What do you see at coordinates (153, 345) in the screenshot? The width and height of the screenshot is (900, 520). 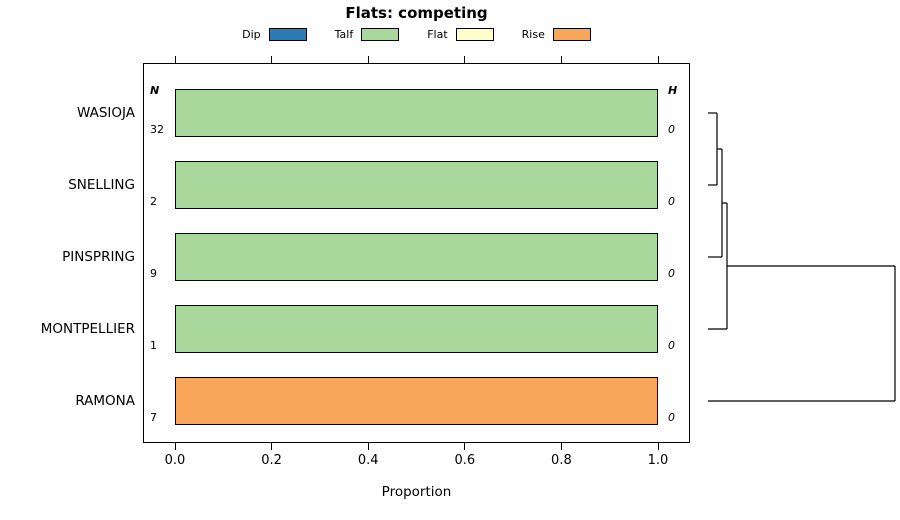 I see `n-value: 1` at bounding box center [153, 345].